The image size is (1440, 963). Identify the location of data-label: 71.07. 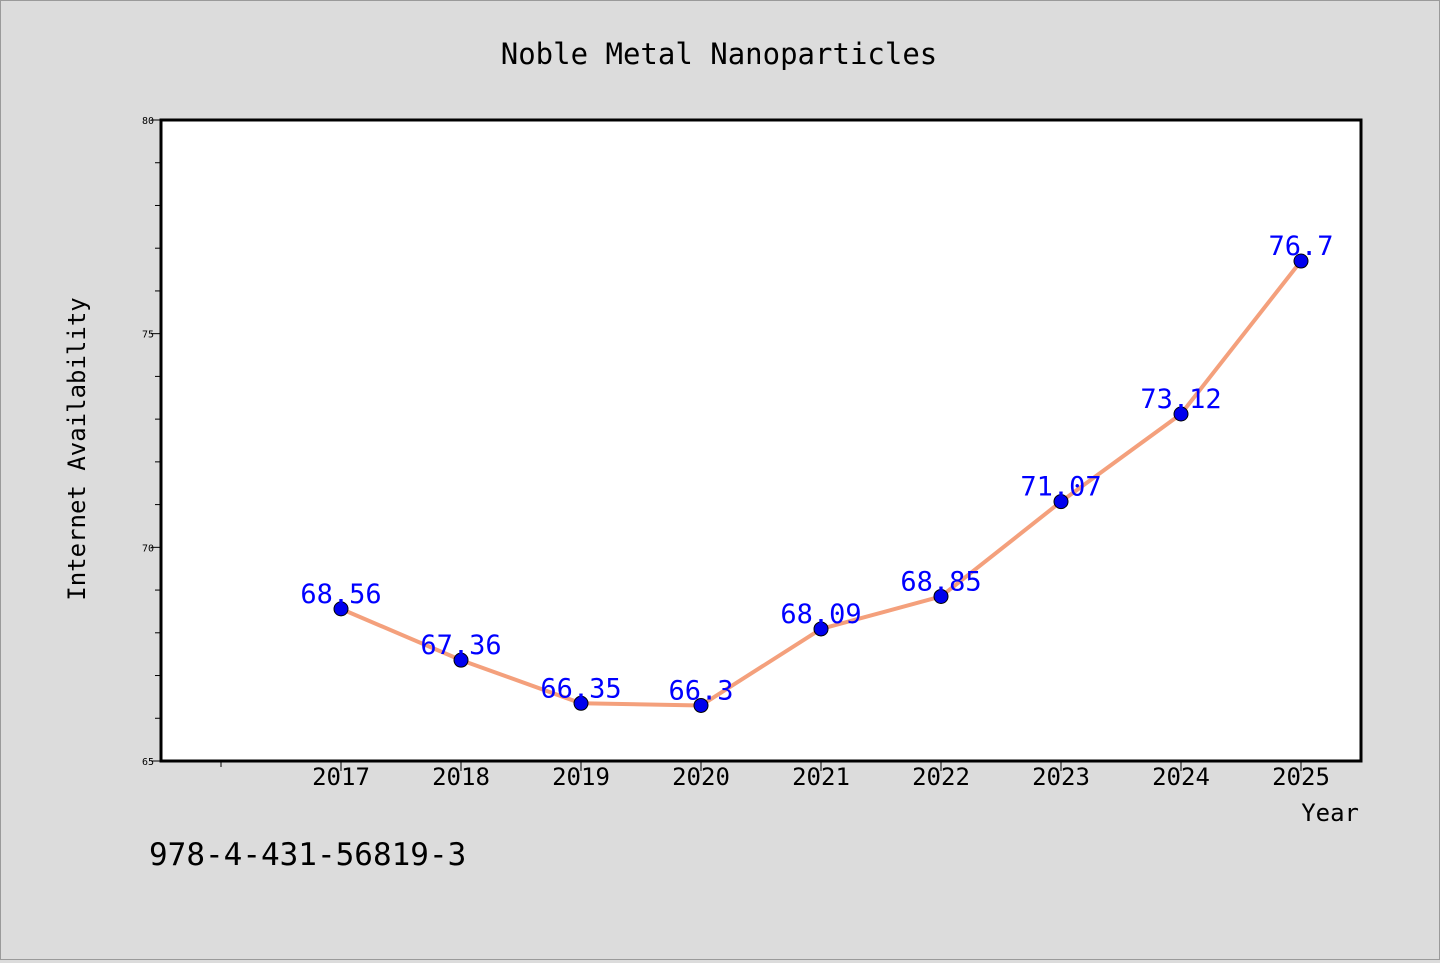
(1060, 487).